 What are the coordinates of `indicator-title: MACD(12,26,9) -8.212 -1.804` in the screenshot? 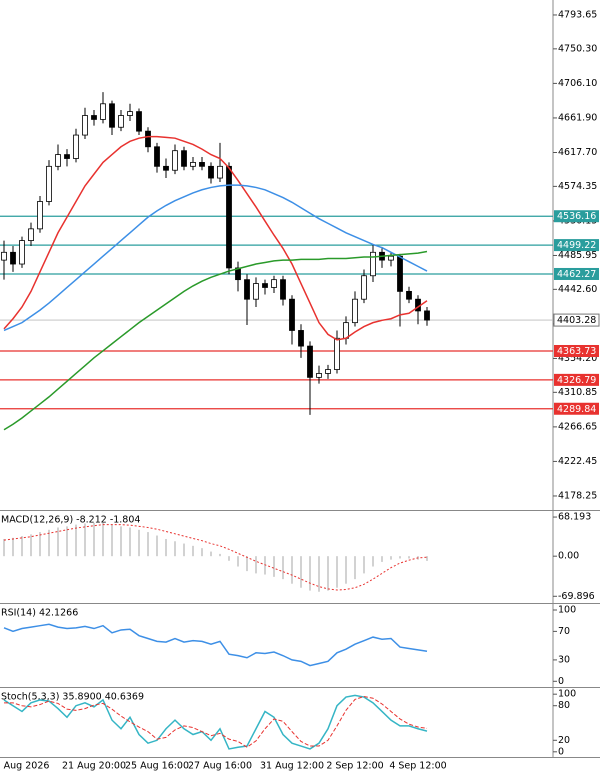 It's located at (70, 520).